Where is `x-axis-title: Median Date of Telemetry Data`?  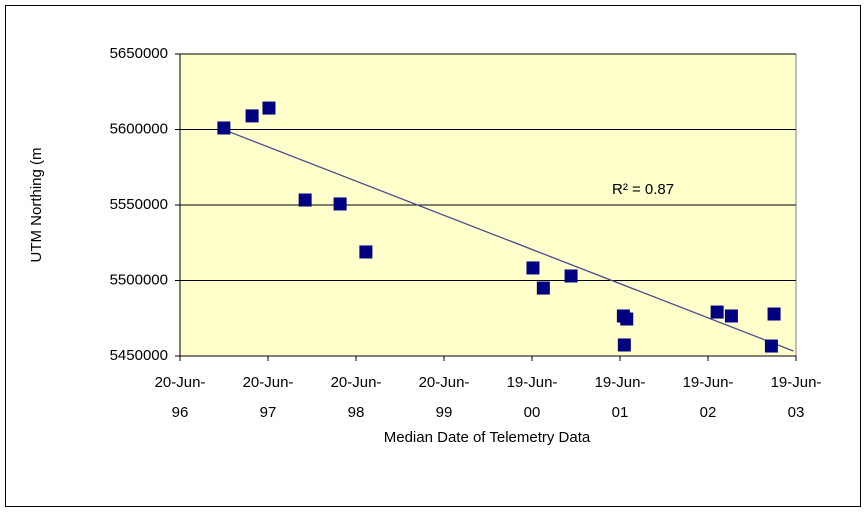
x-axis-title: Median Date of Telemetry Data is located at coordinates (487, 437).